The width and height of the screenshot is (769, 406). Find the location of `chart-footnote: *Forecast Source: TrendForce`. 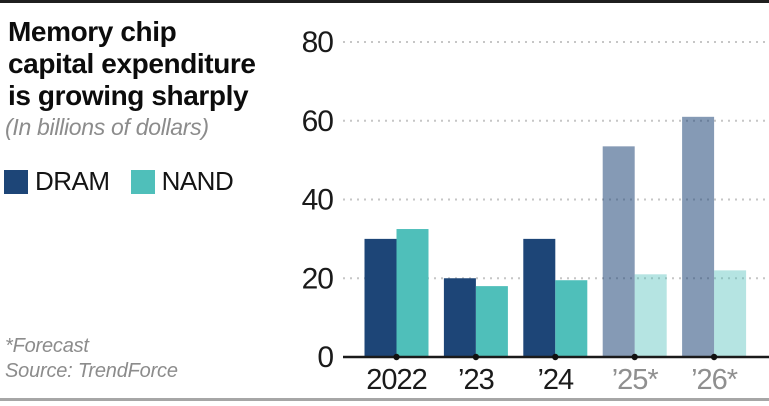

chart-footnote: *Forecast Source: TrendForce is located at coordinates (155, 359).